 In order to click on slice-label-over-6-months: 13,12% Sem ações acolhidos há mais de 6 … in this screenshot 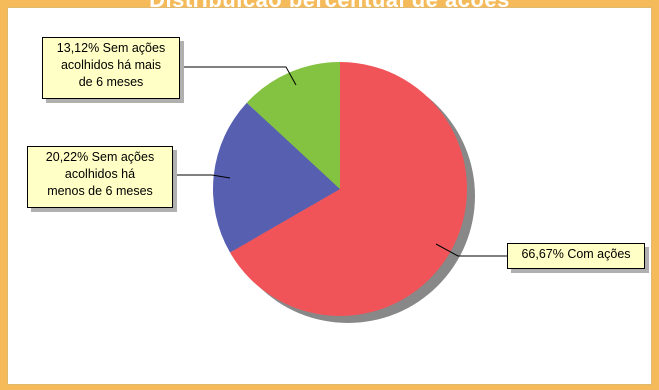, I will do `click(111, 68)`.